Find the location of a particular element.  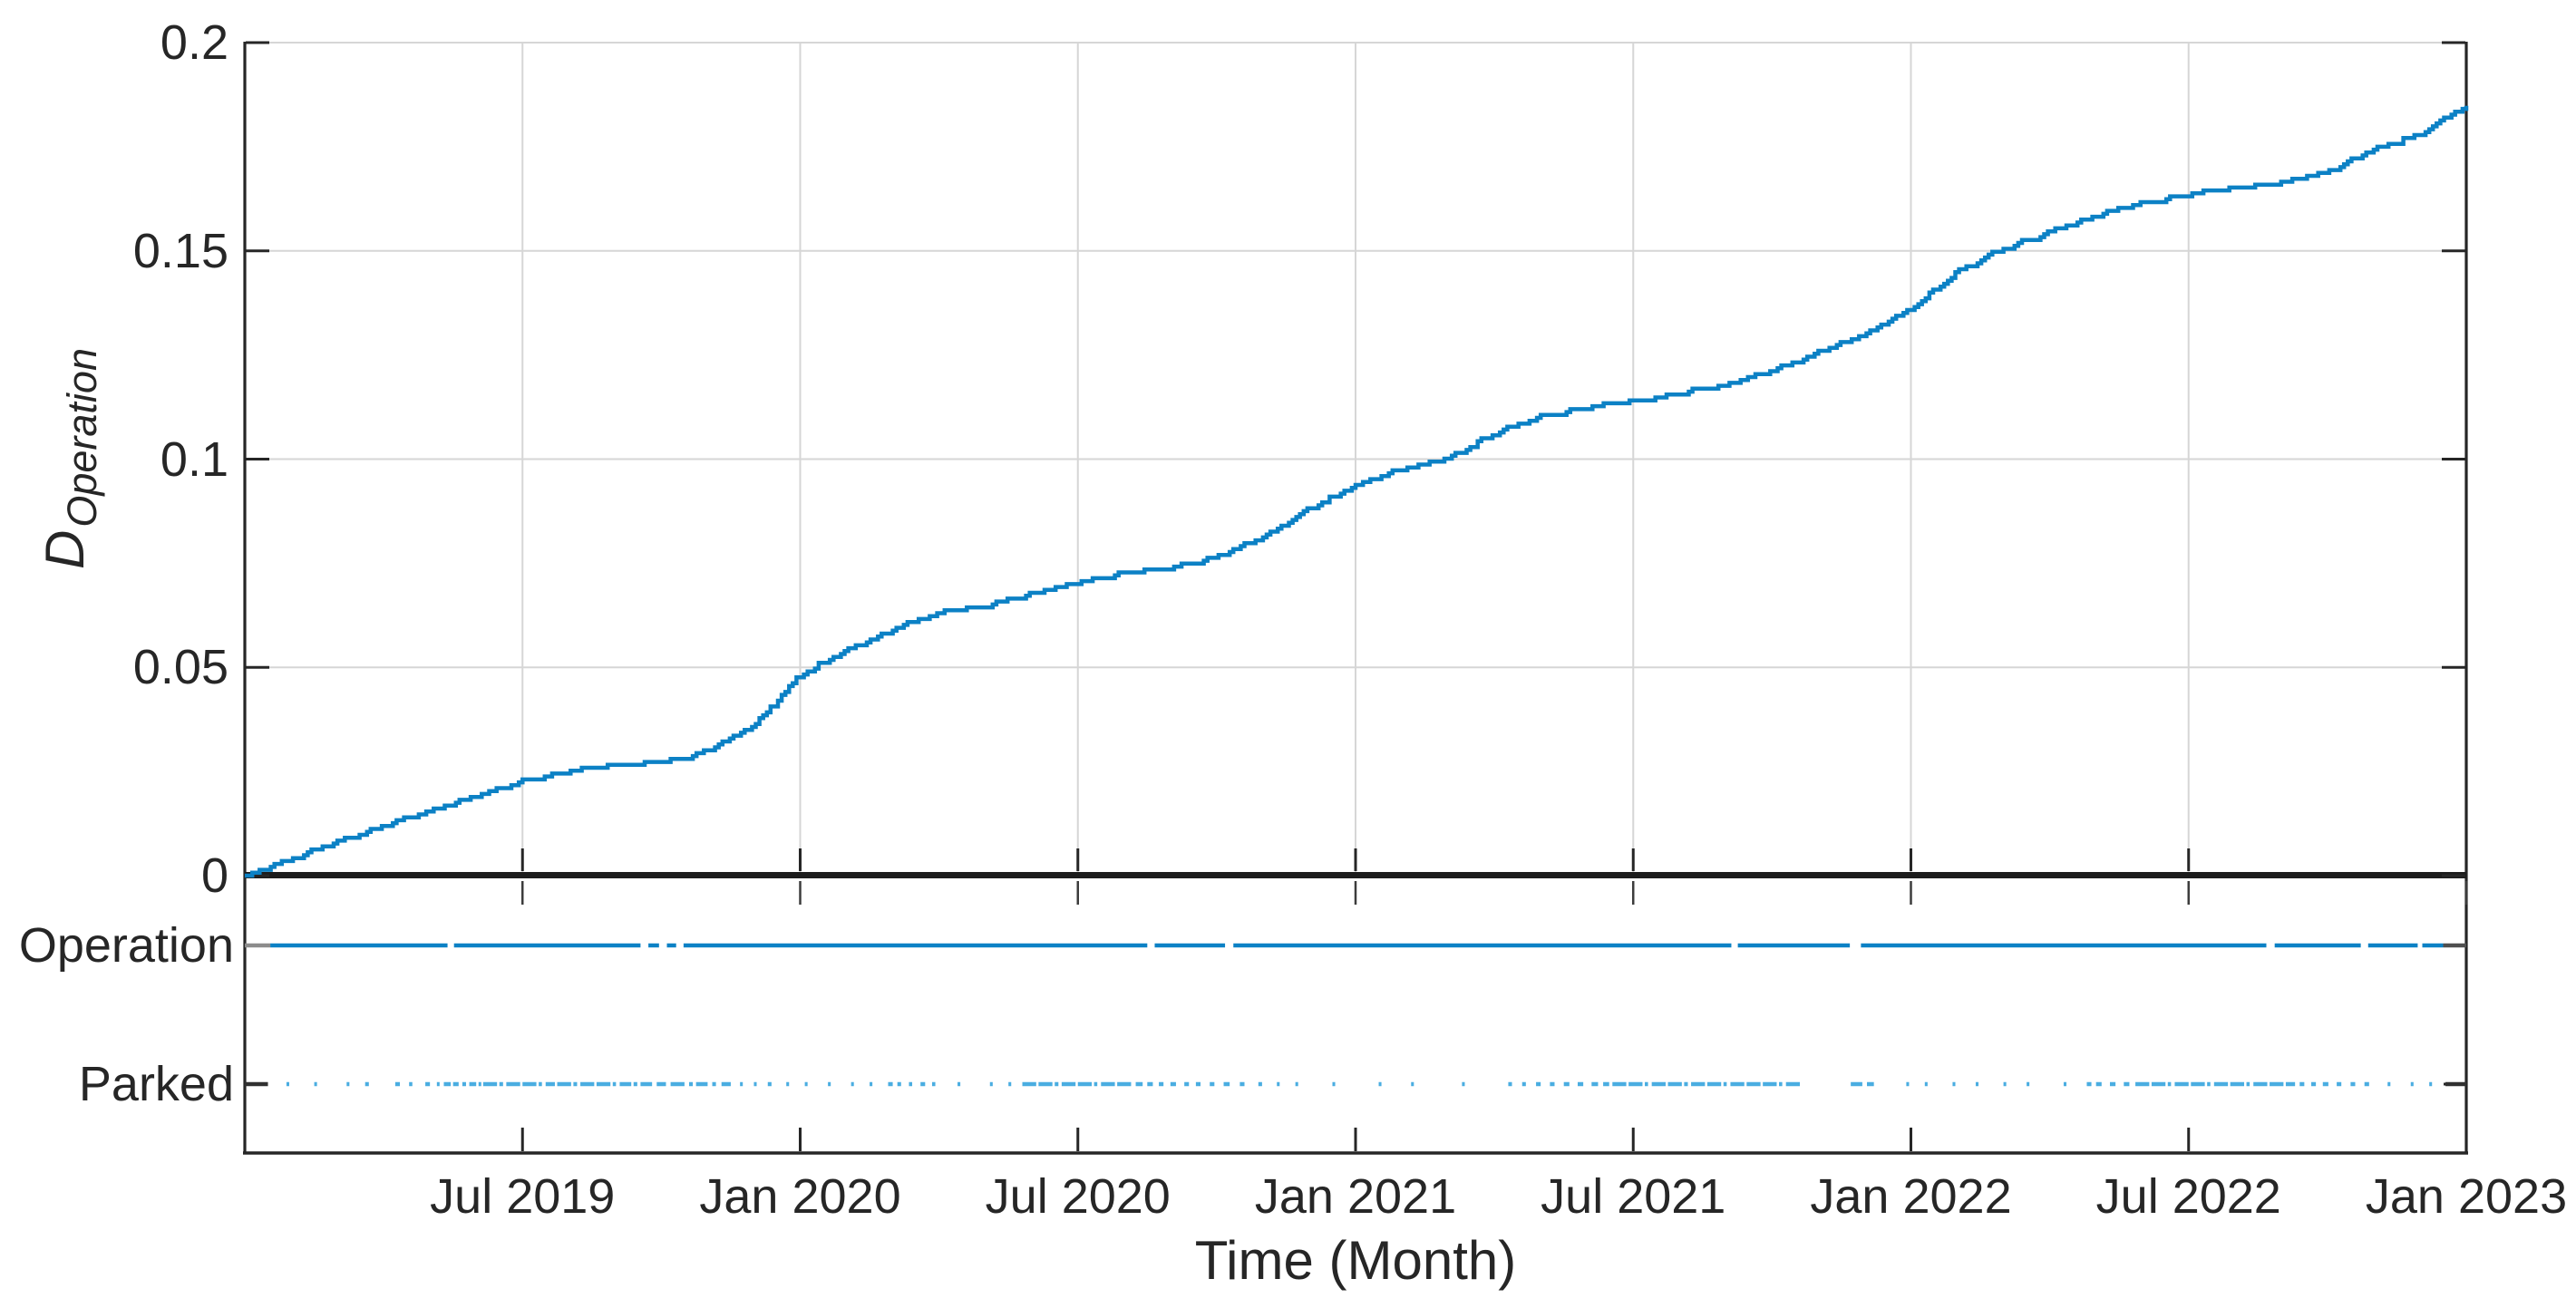

y-tick-label-0: 0 is located at coordinates (214, 875).